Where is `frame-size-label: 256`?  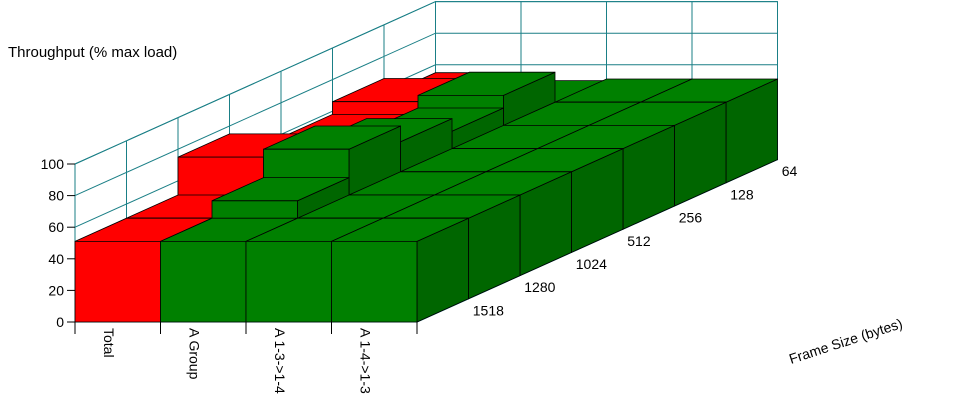
frame-size-label: 256 is located at coordinates (691, 218).